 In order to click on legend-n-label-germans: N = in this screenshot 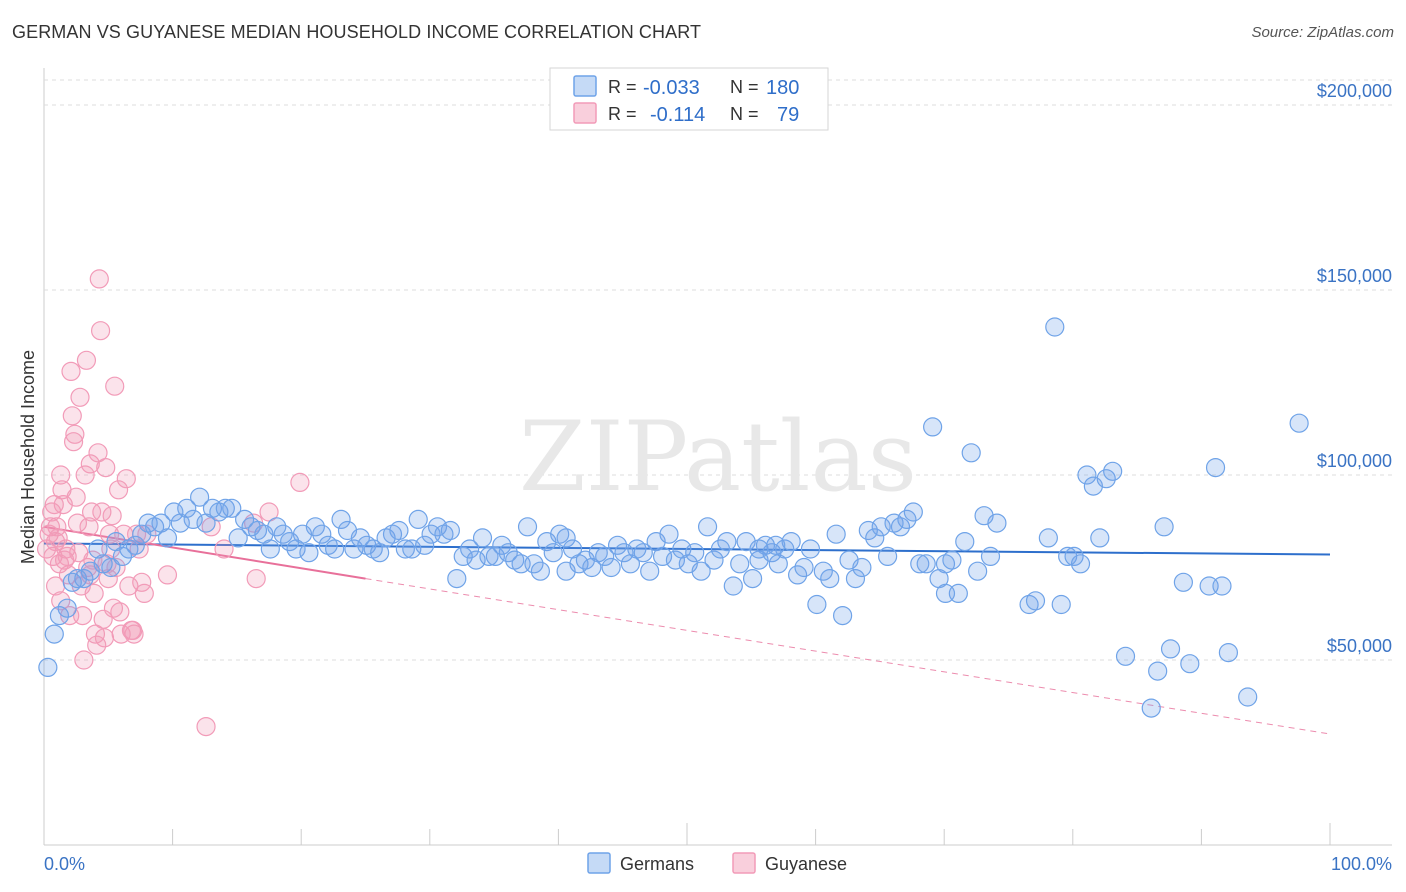, I will do `click(744, 87)`.